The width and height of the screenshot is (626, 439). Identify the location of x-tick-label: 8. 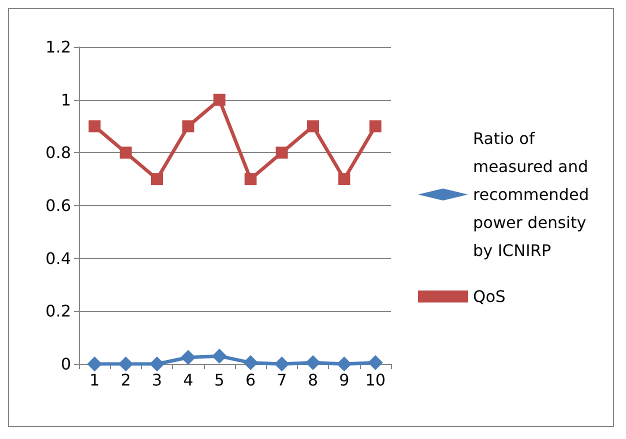
(313, 380).